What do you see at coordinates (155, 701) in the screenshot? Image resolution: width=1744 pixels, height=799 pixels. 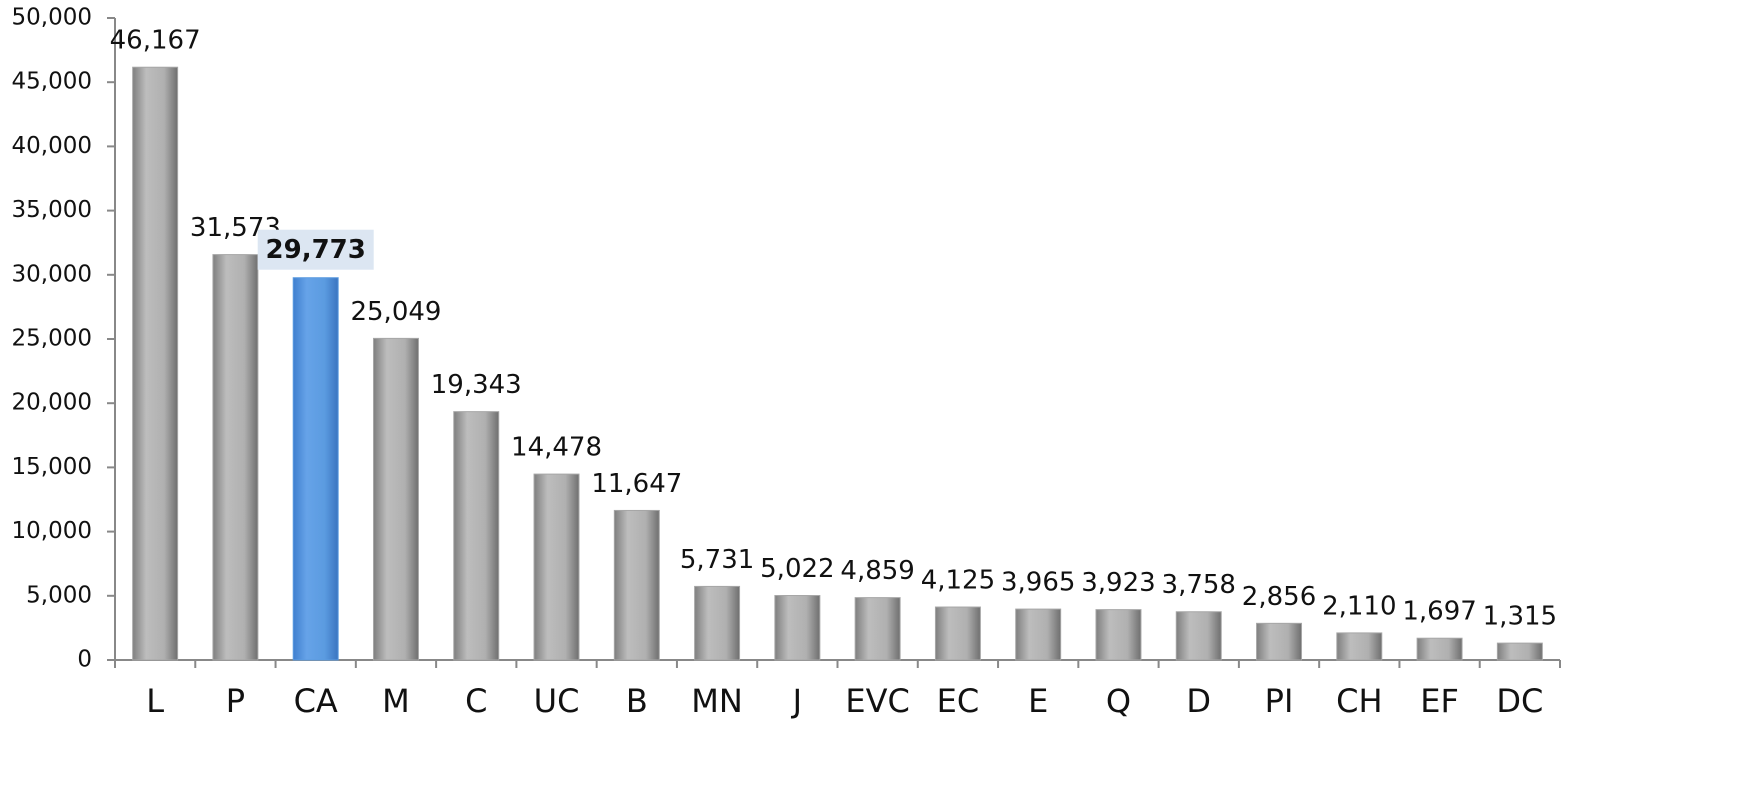 I see `x-tick-label: L` at bounding box center [155, 701].